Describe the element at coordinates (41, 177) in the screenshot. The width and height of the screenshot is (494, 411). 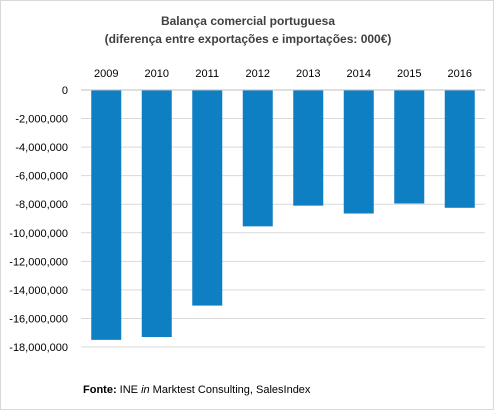
I see `y-tick-label: -6,000,000` at that location.